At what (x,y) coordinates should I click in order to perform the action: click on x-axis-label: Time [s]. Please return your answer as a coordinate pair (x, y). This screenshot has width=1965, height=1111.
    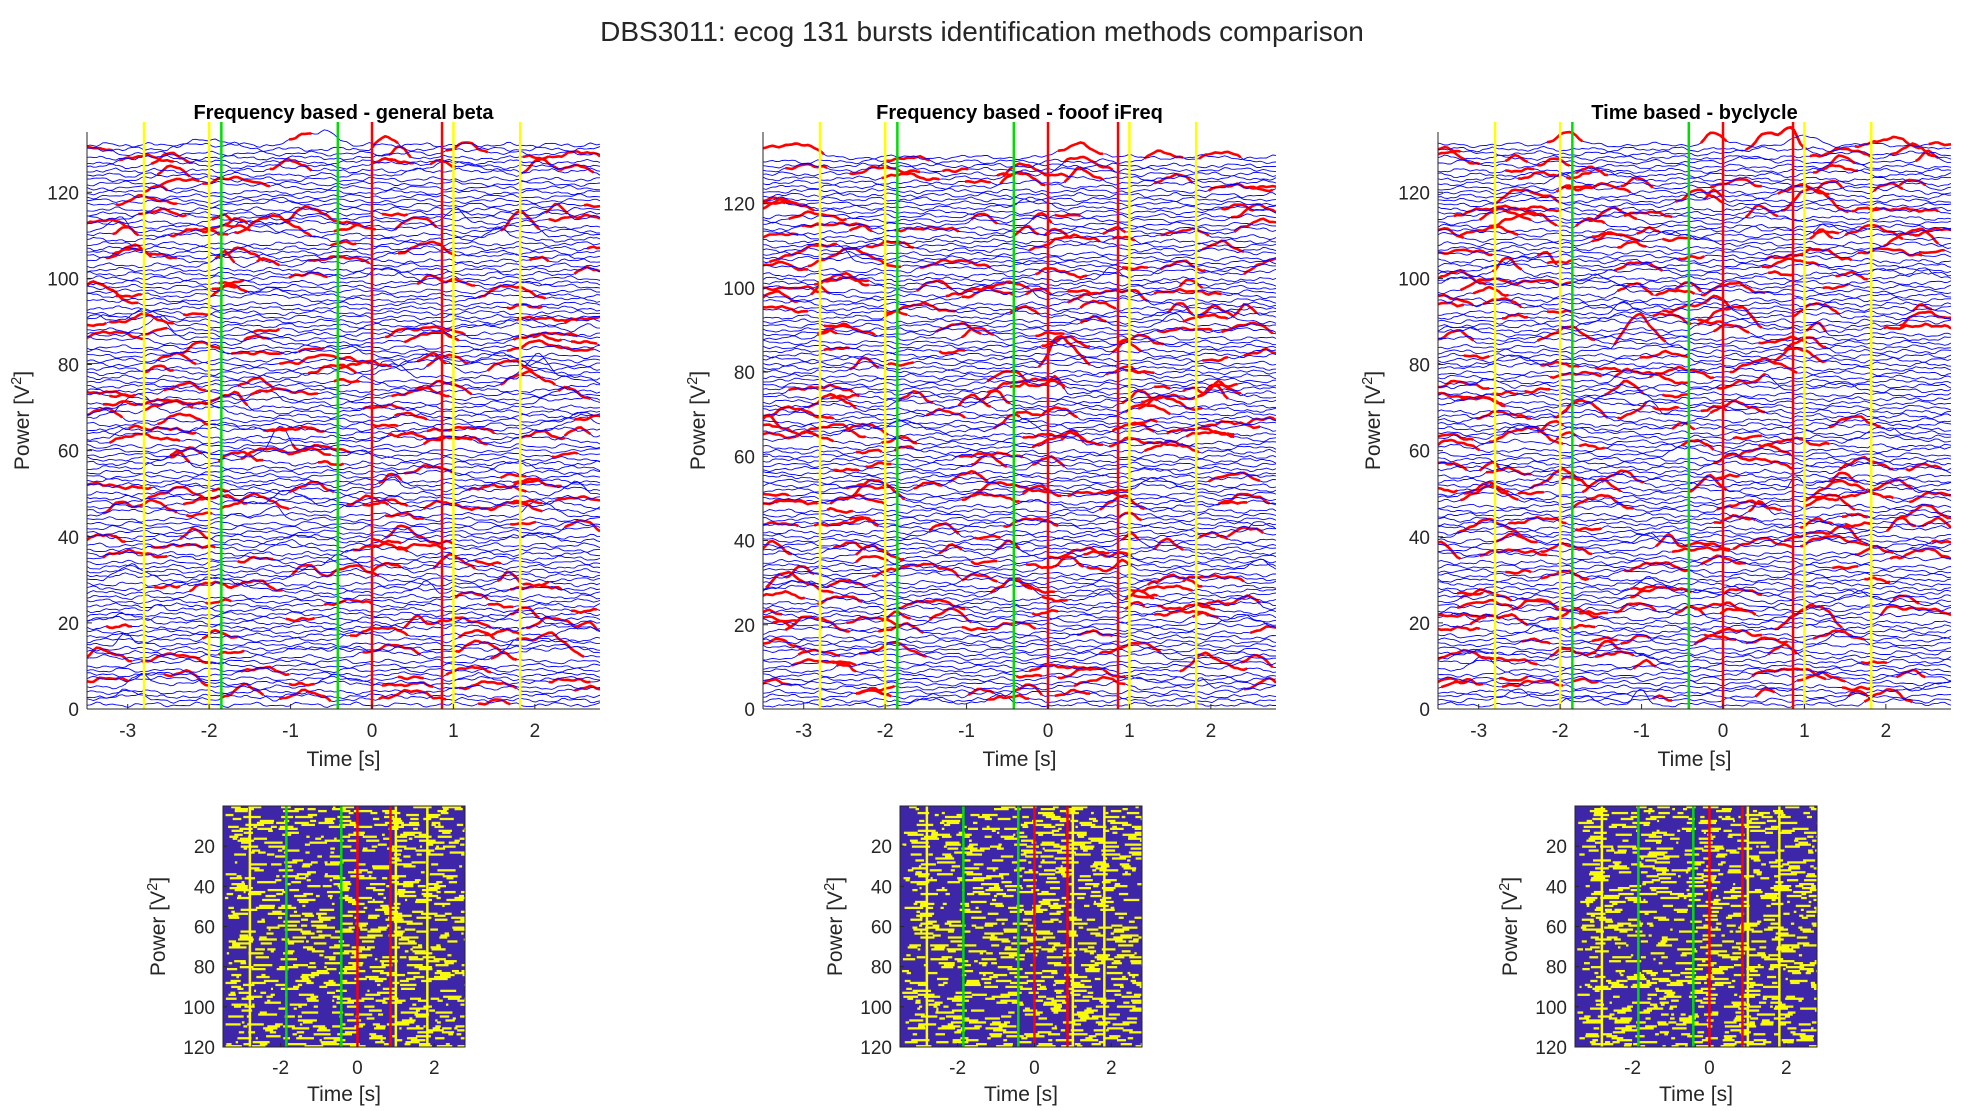
    Looking at the image, I should click on (1021, 1094).